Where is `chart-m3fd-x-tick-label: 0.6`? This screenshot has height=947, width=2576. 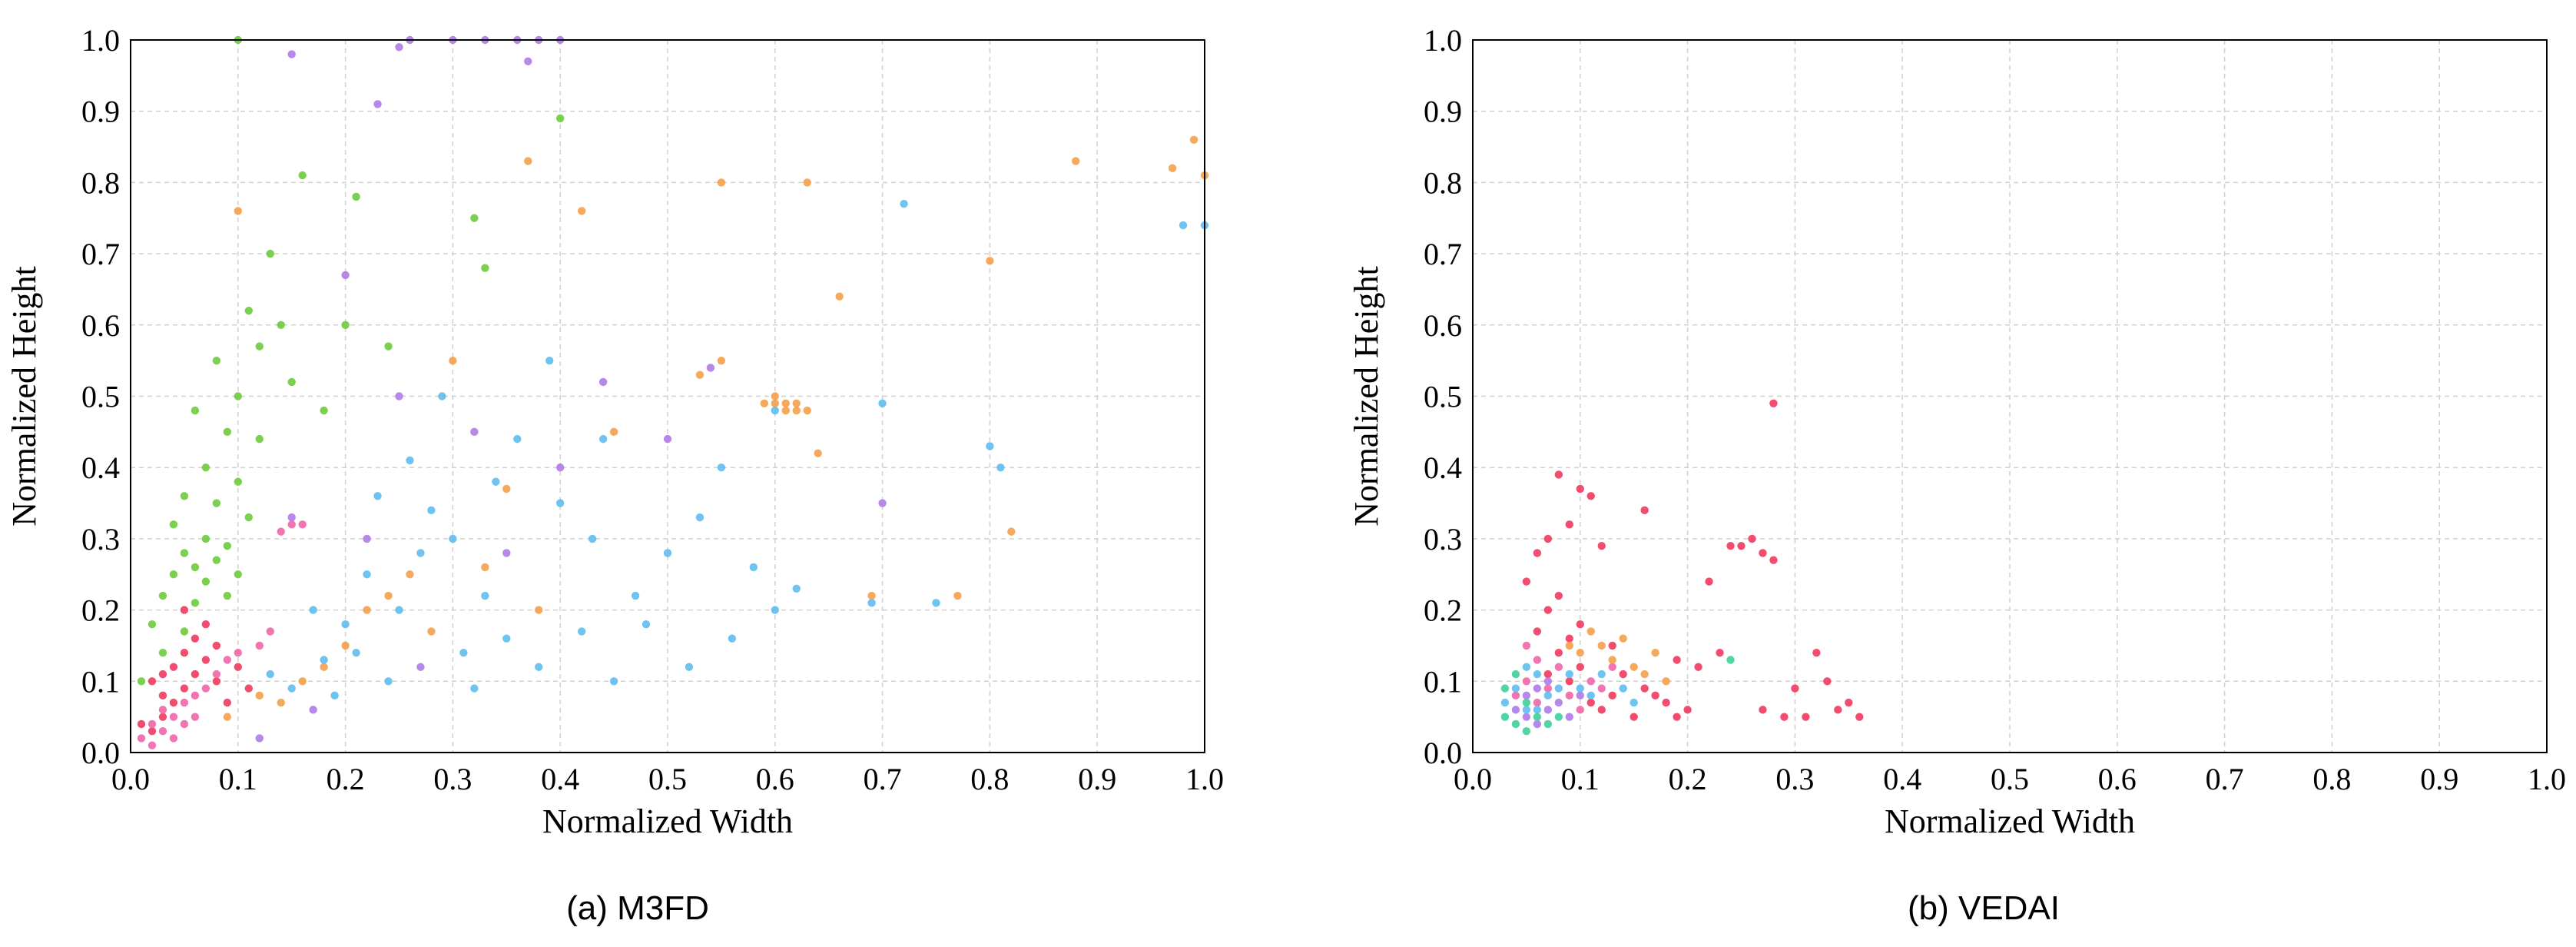 chart-m3fd-x-tick-label: 0.6 is located at coordinates (775, 779).